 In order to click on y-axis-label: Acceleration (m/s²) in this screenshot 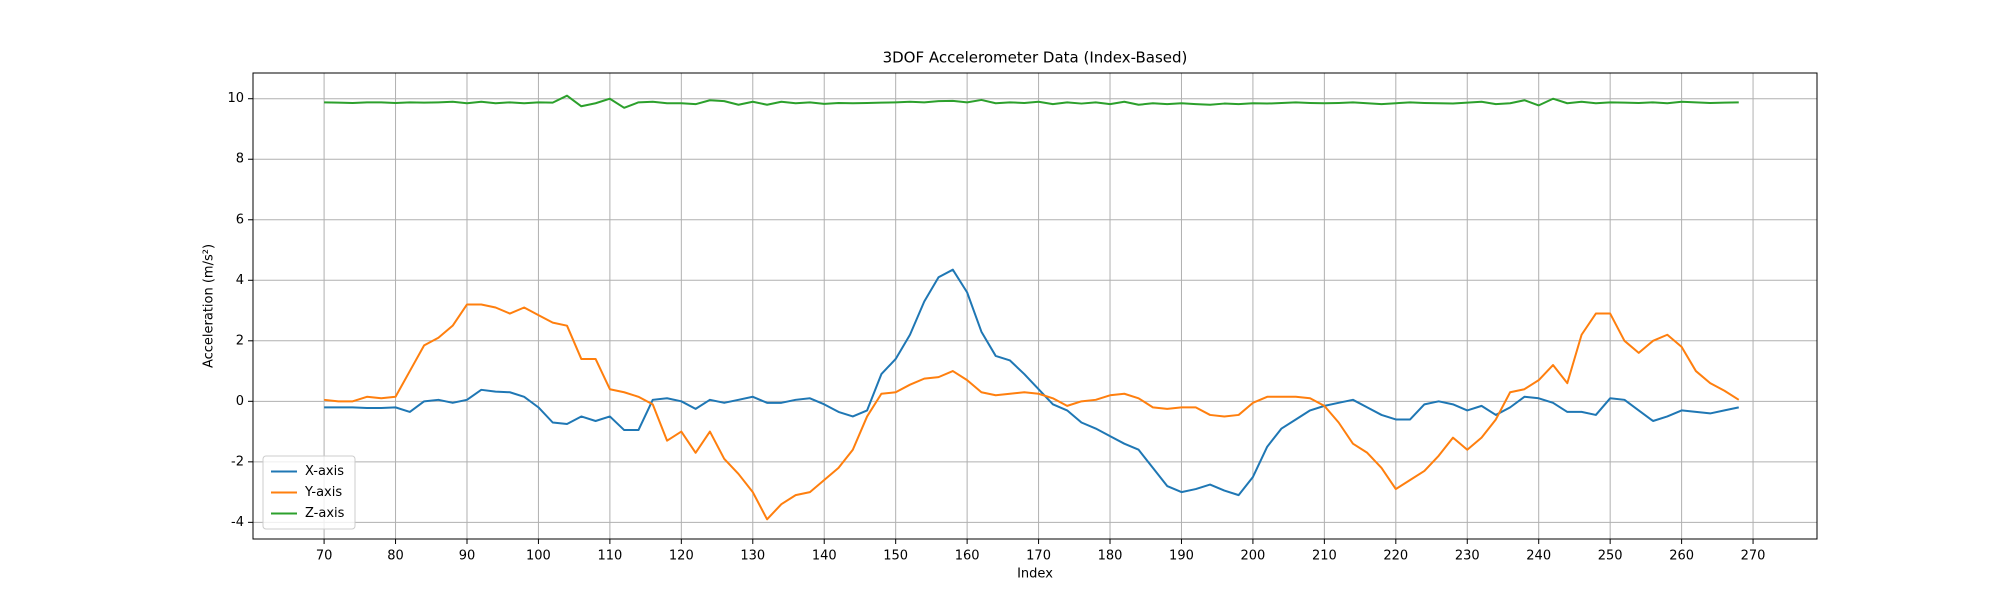, I will do `click(209, 306)`.